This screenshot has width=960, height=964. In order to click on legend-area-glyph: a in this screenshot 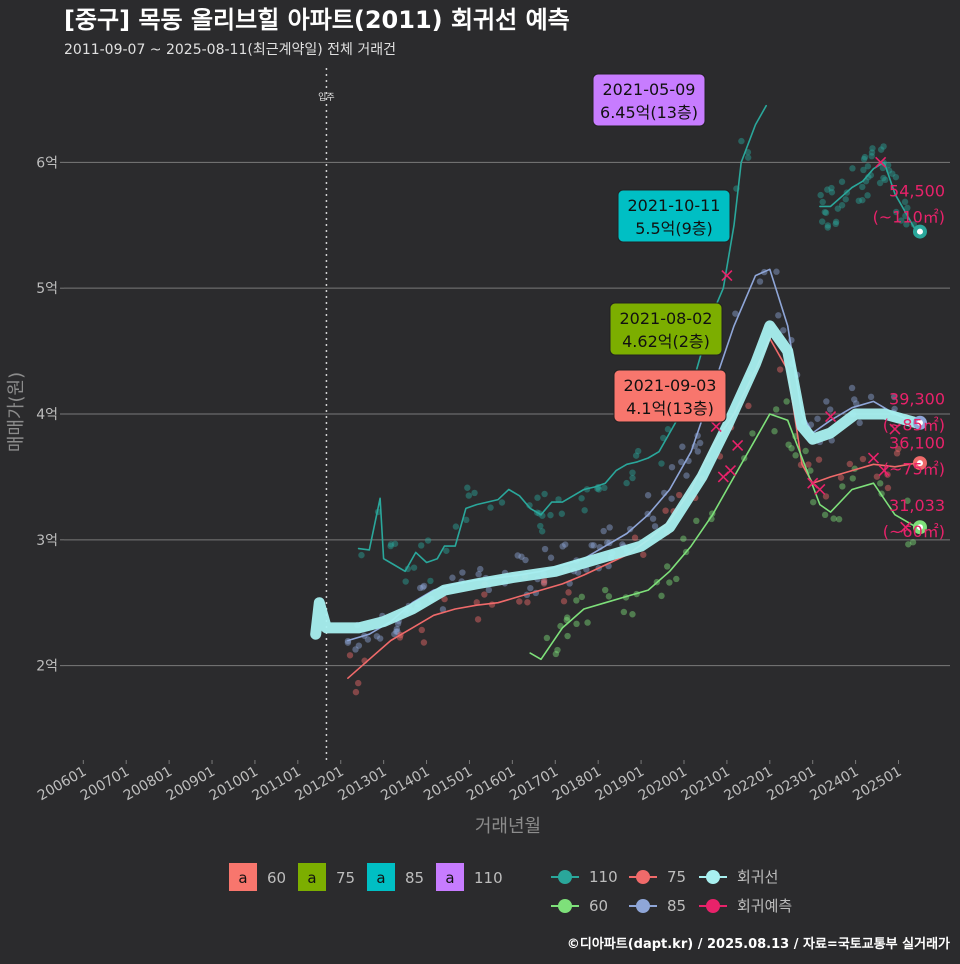, I will do `click(311, 878)`.